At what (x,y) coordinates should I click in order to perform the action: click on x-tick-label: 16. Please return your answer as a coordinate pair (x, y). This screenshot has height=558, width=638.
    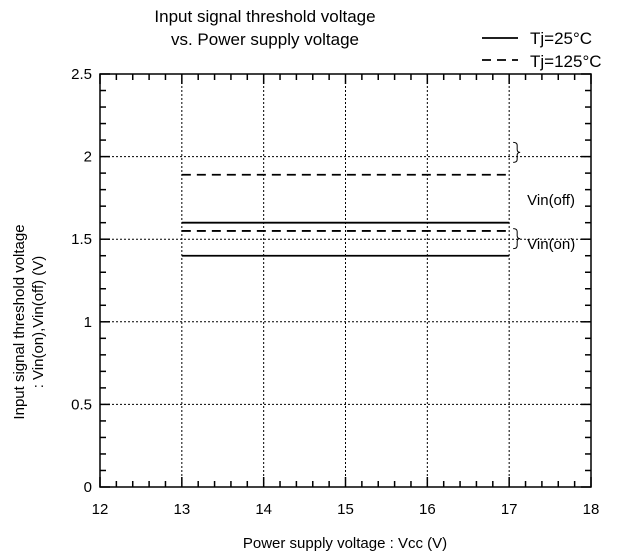
    Looking at the image, I should click on (427, 509).